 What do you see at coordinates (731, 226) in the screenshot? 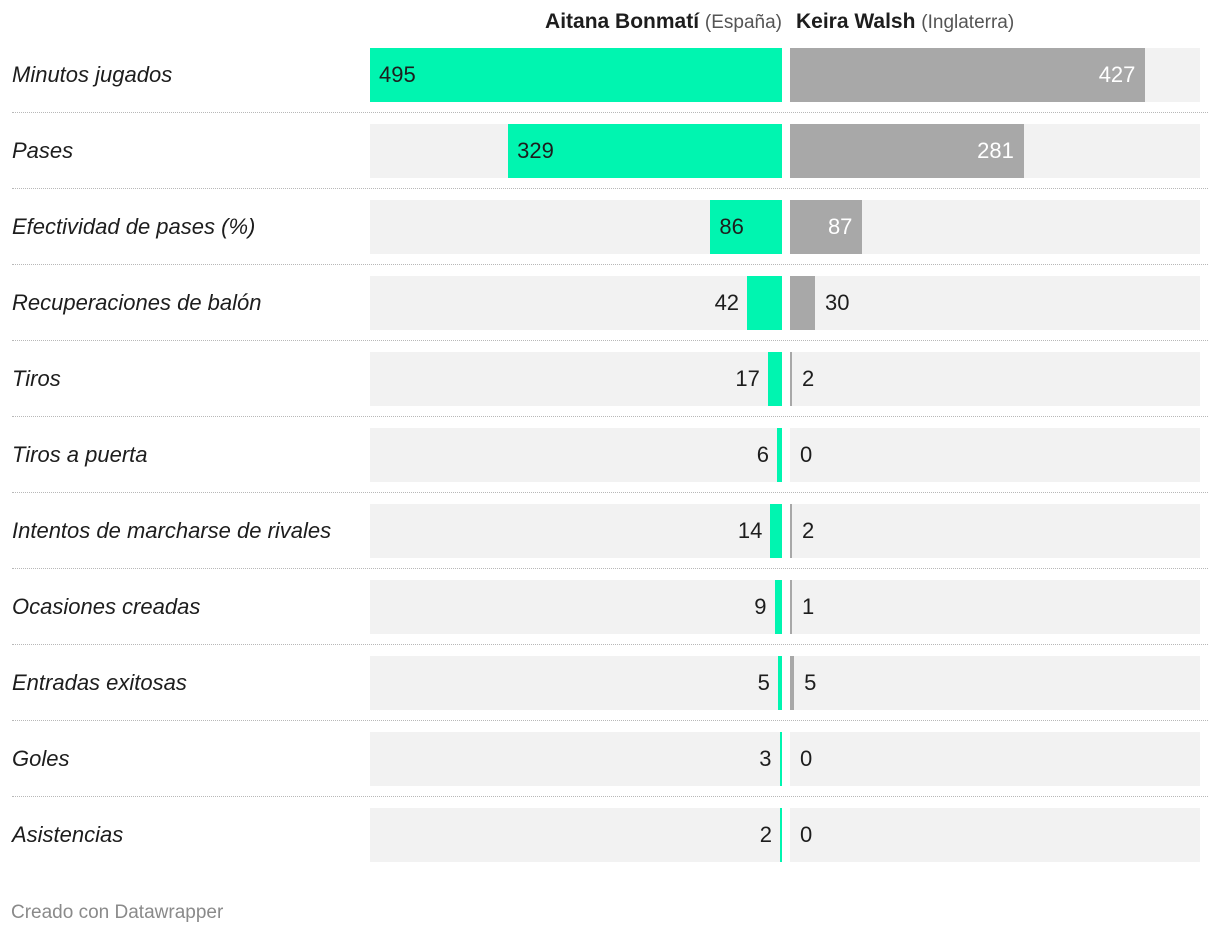
I see `value-label-left: 86` at bounding box center [731, 226].